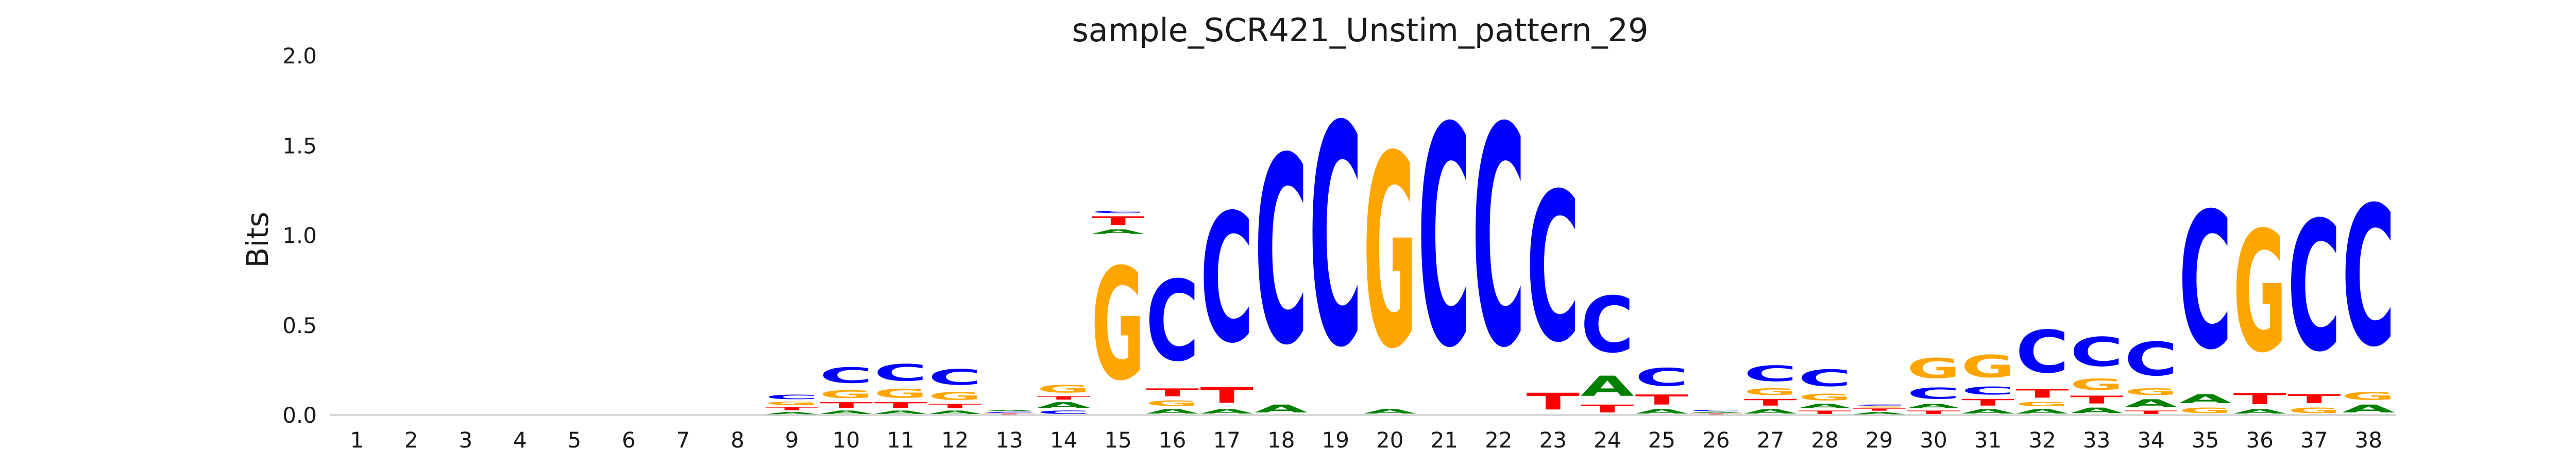  I want to click on y-tick-label: 1.0, so click(299, 236).